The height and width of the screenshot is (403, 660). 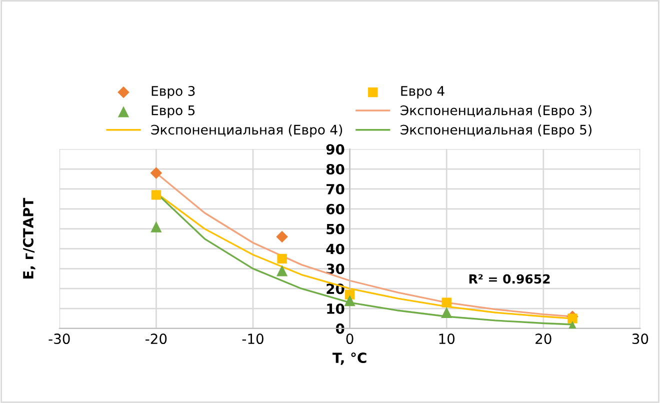 I want to click on y-tick-label: 70, so click(x=335, y=189).